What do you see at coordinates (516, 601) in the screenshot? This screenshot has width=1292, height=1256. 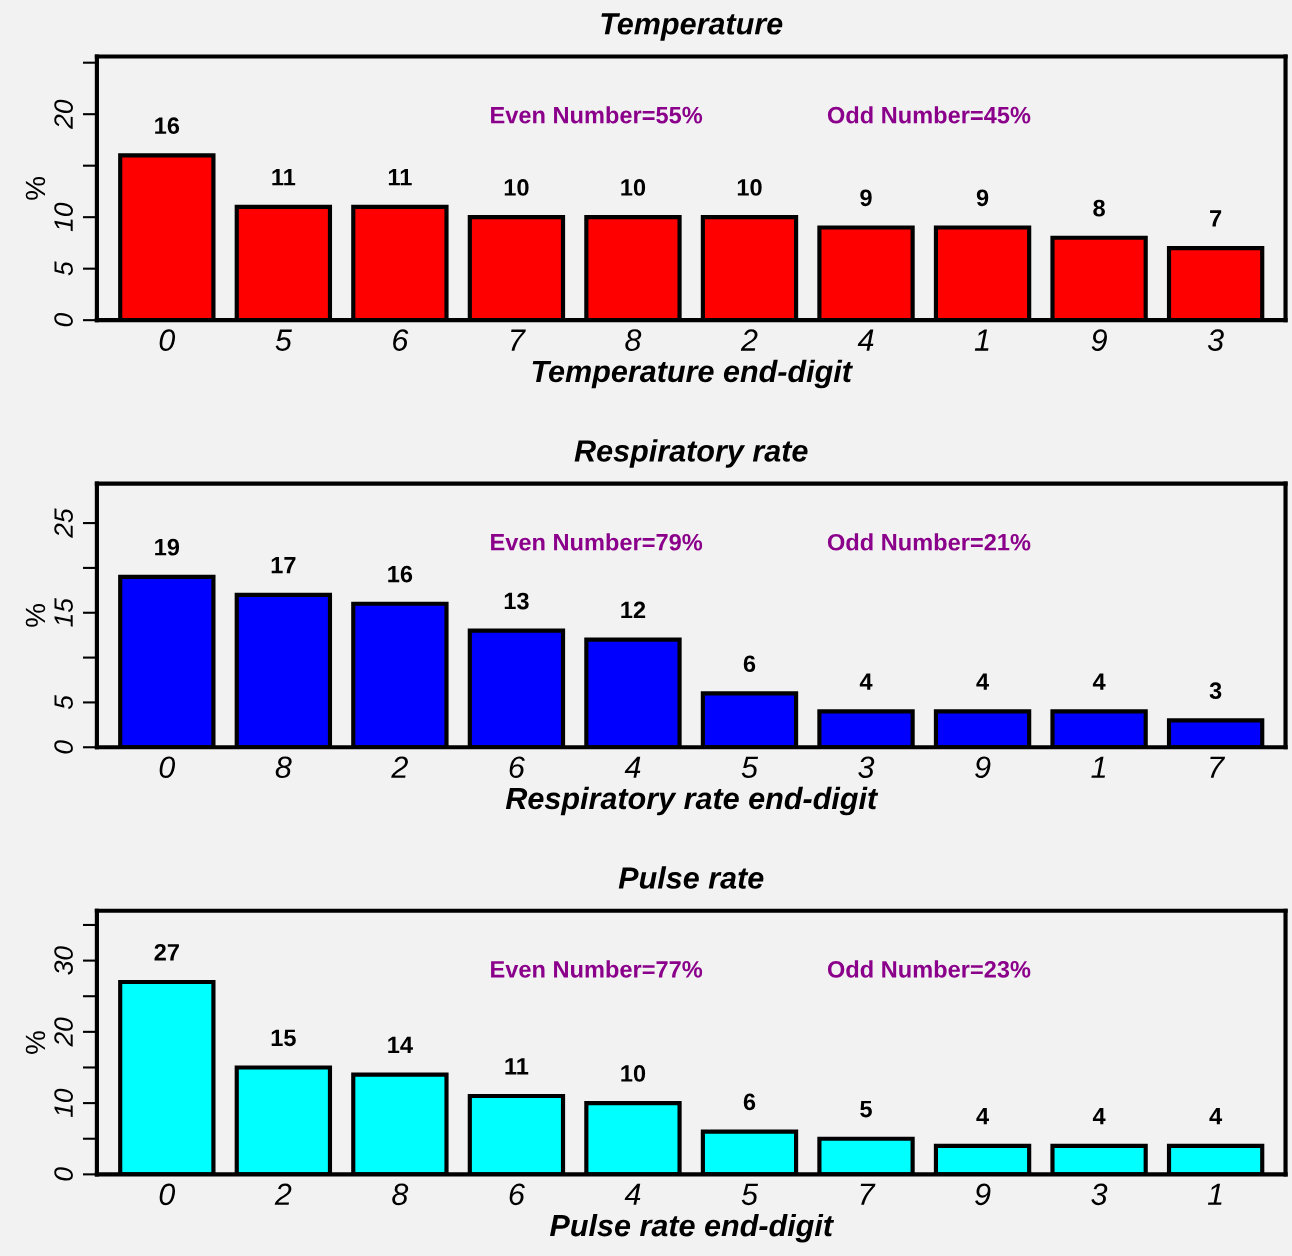 I see `data-label: 13` at bounding box center [516, 601].